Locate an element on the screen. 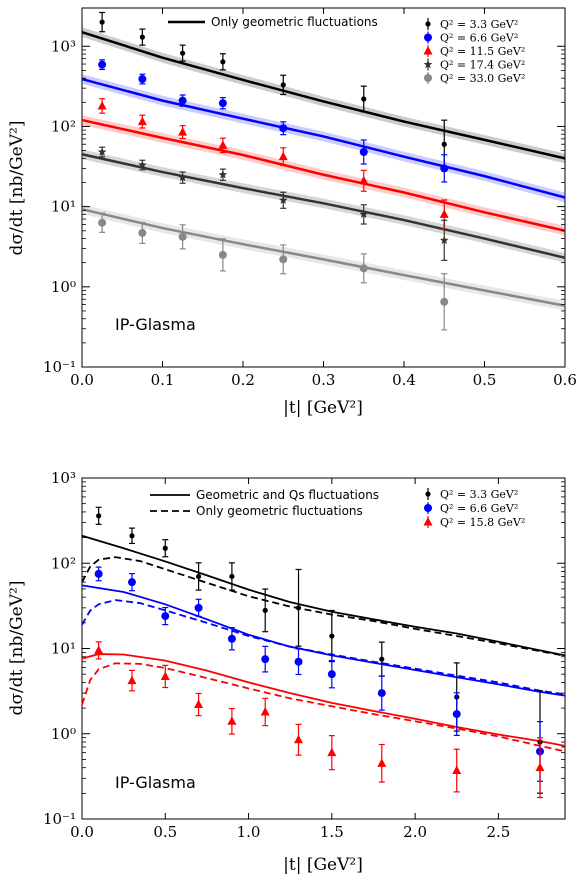 The width and height of the screenshot is (585, 886). bottom-x-tick-label: 2.0 is located at coordinates (415, 832).